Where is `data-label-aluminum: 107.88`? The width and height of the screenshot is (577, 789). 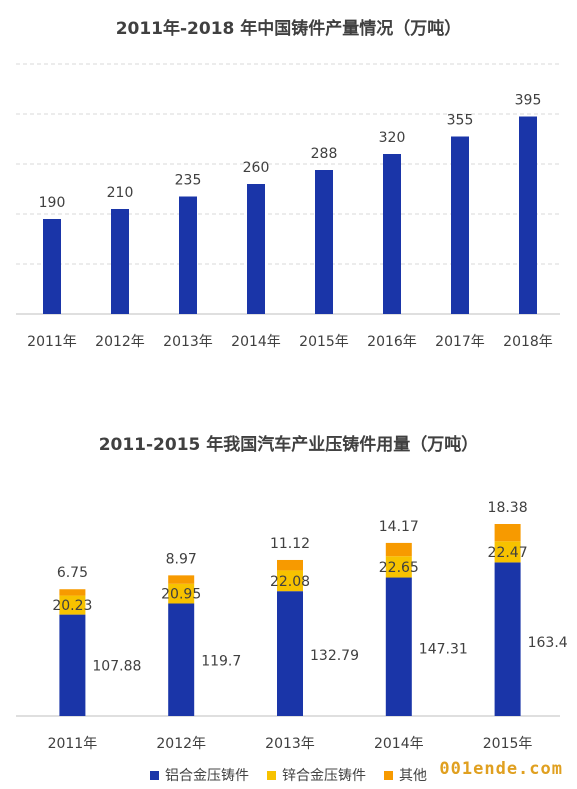 data-label-aluminum: 107.88 is located at coordinates (116, 666).